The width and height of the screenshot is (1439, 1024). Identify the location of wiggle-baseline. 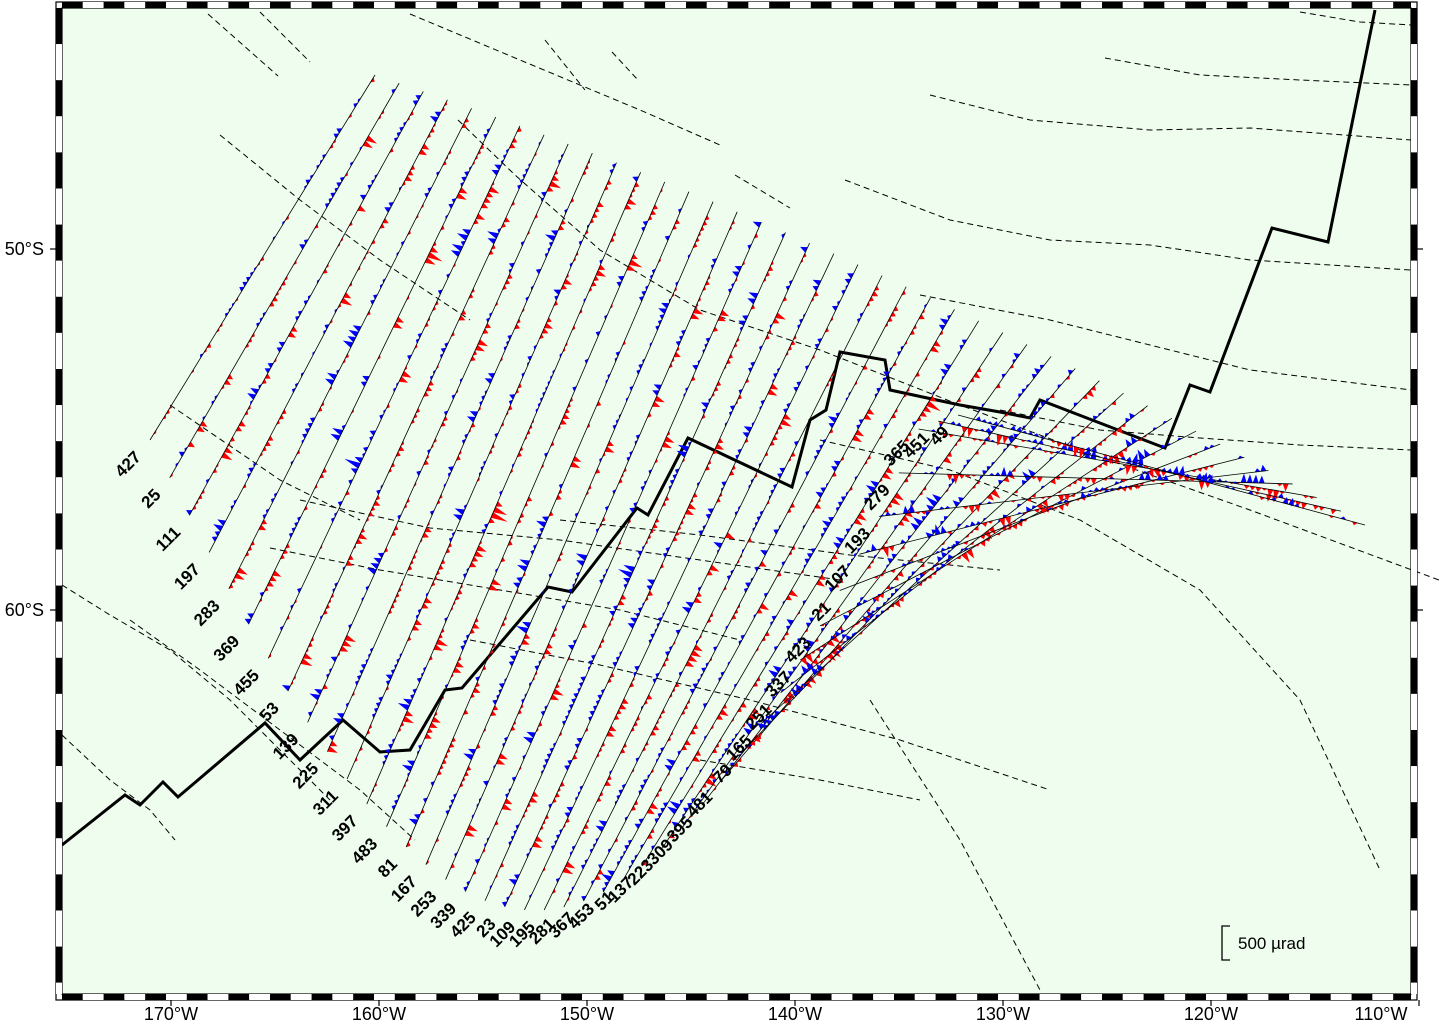
(701, 587).